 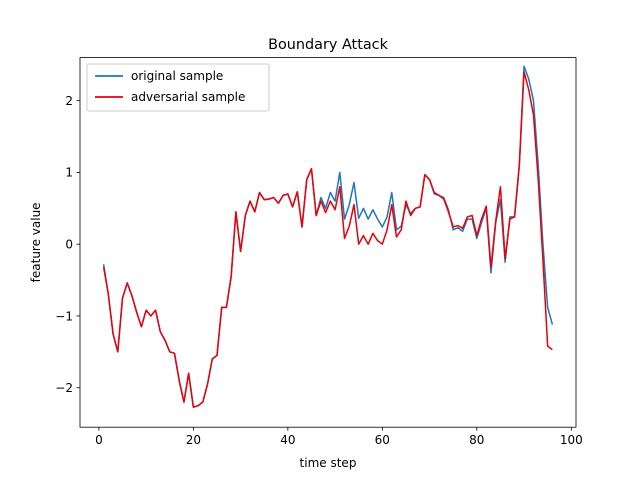 I want to click on x-axis-label: time step, so click(x=328, y=463).